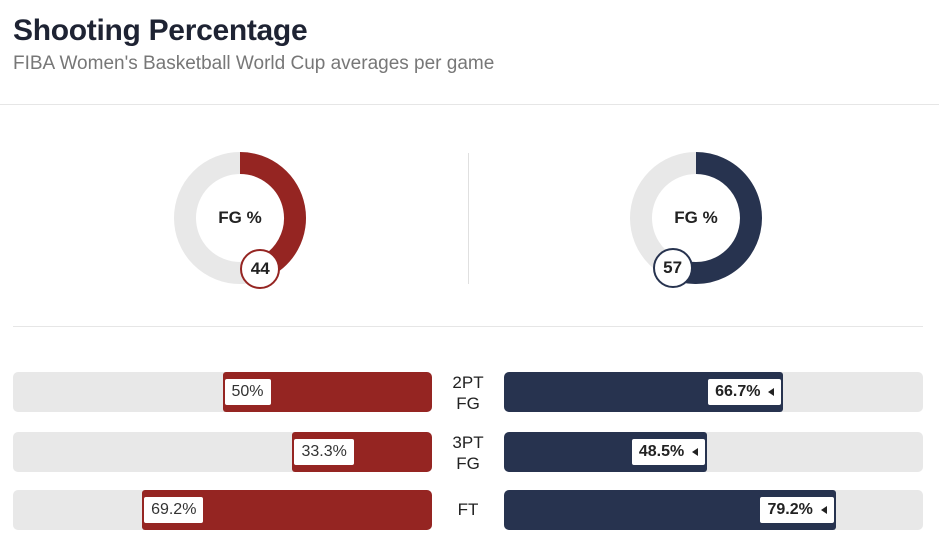 Image resolution: width=939 pixels, height=545 pixels. What do you see at coordinates (247, 392) in the screenshot?
I see `value-label-left-2pt: 50%` at bounding box center [247, 392].